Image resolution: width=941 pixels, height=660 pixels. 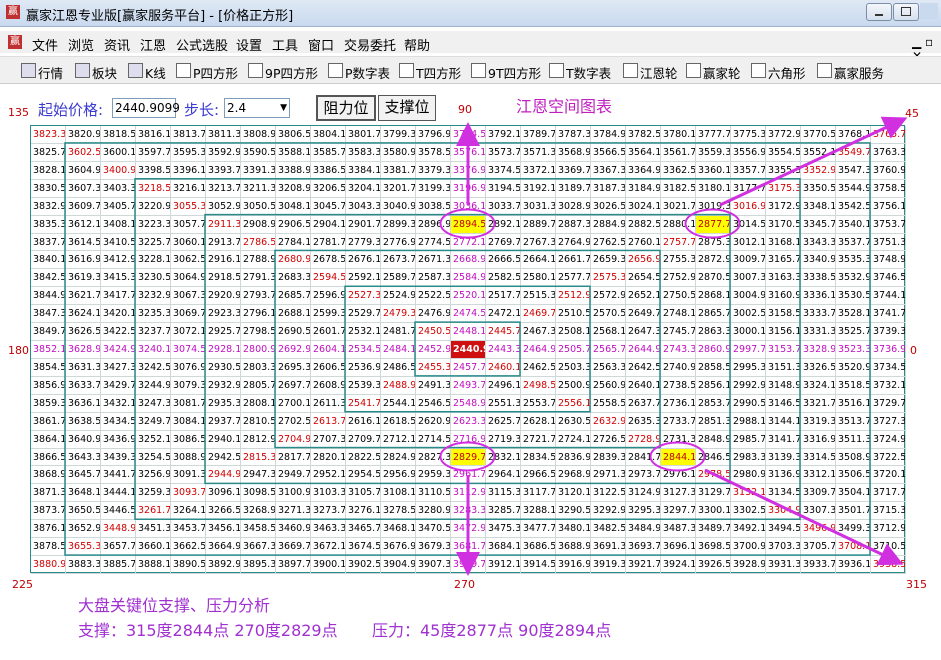 I want to click on toolbar-item: K线, so click(x=155, y=73).